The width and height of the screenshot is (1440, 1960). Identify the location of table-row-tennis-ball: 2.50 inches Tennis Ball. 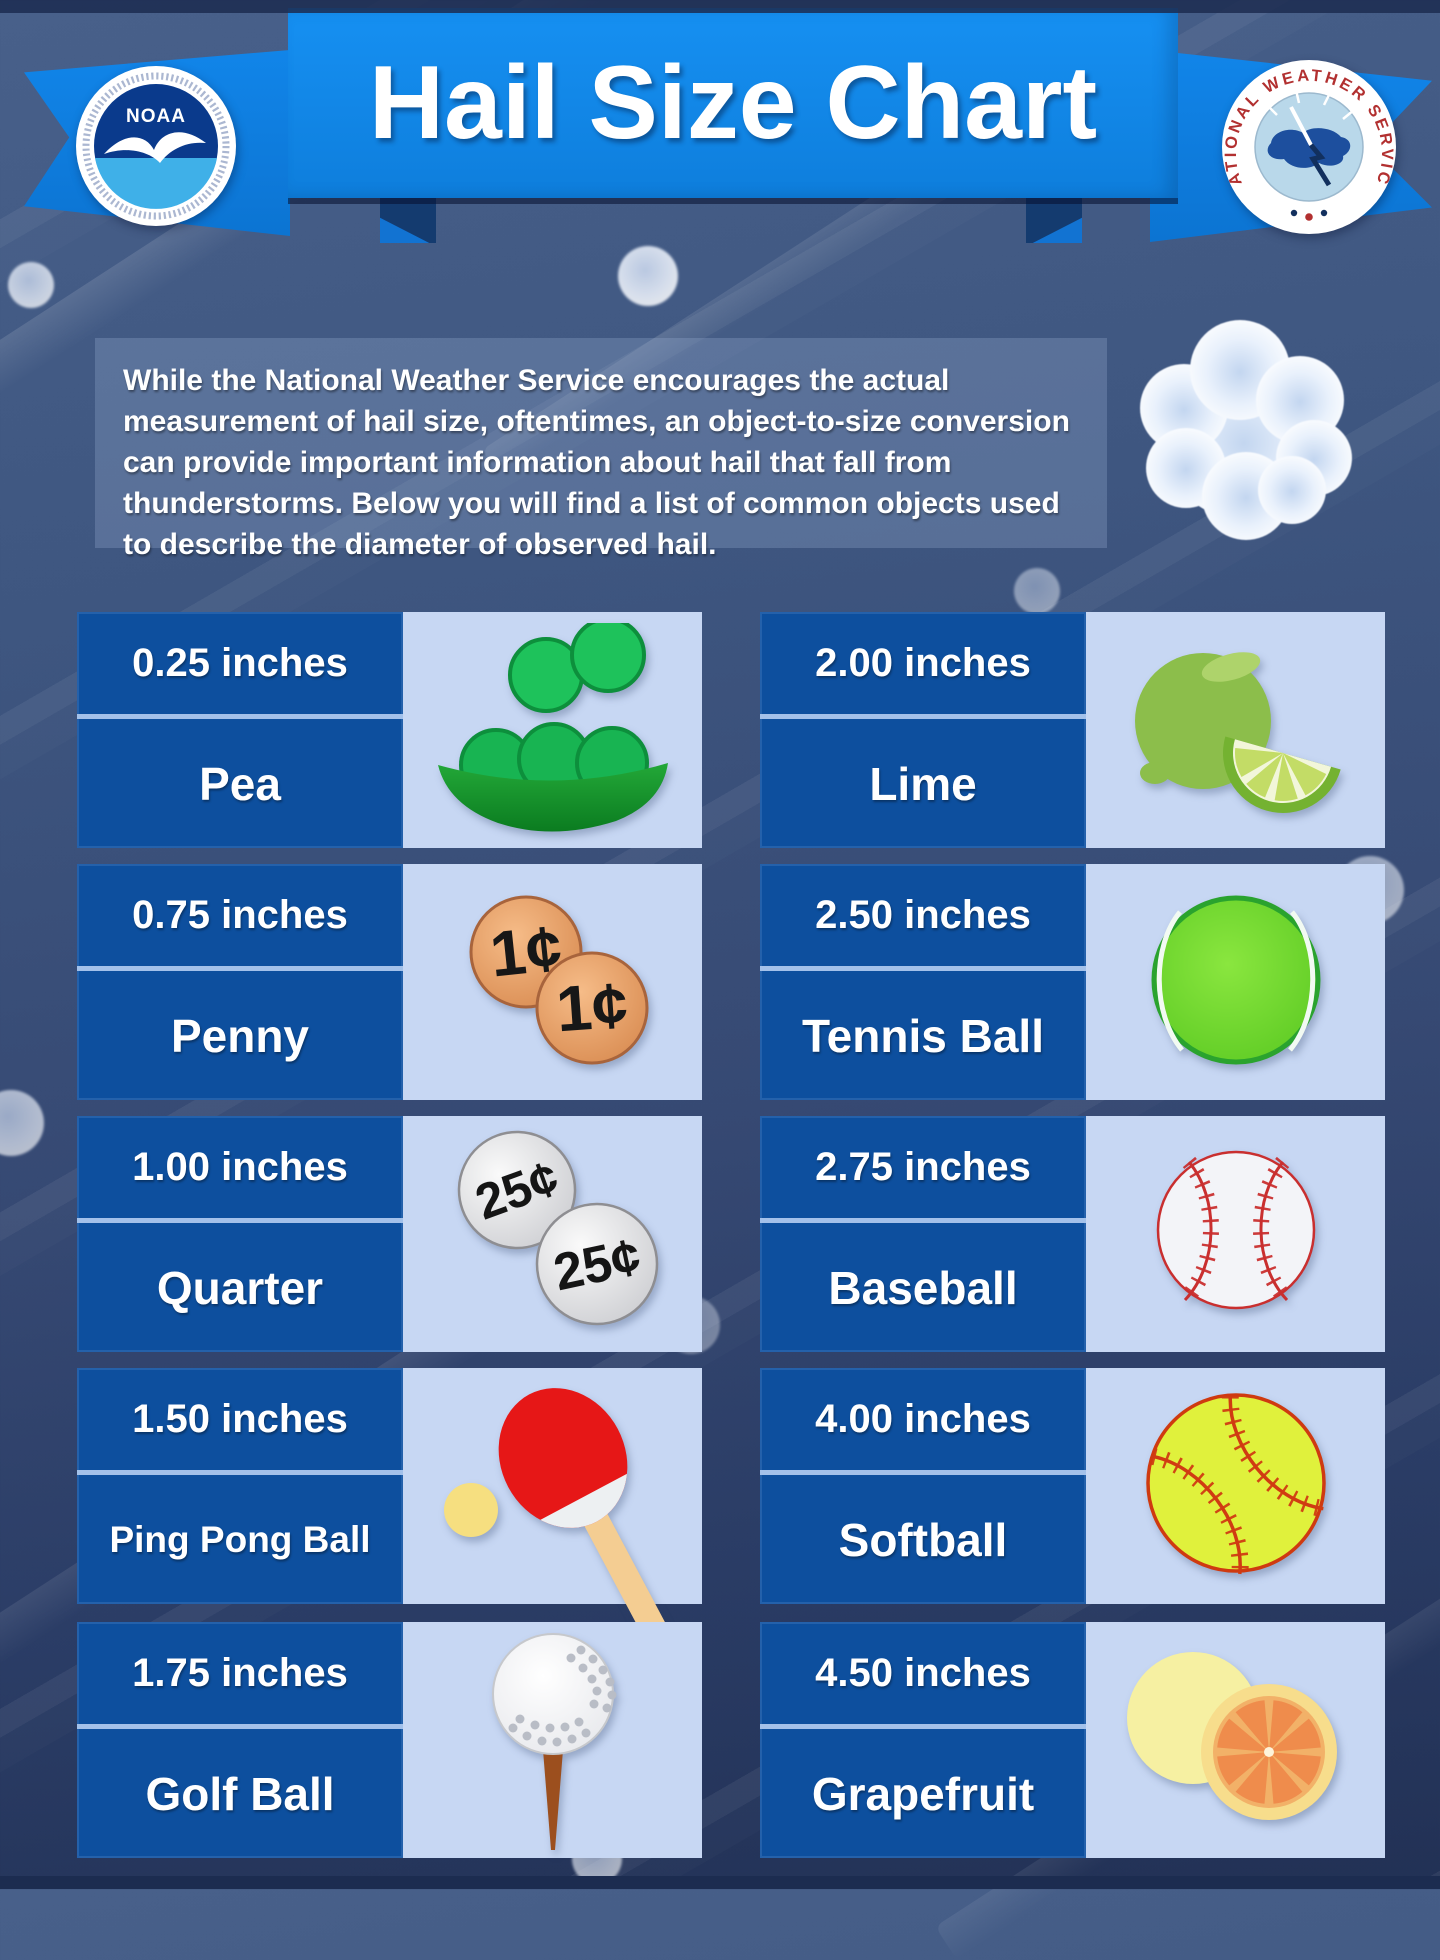
(1072, 982).